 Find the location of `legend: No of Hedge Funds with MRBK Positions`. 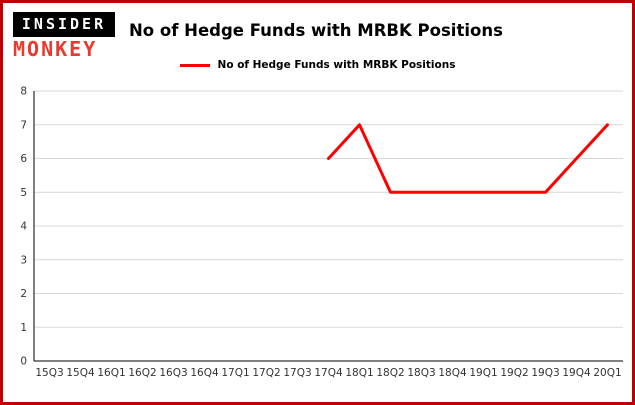

legend: No of Hedge Funds with MRBK Positions is located at coordinates (317, 65).